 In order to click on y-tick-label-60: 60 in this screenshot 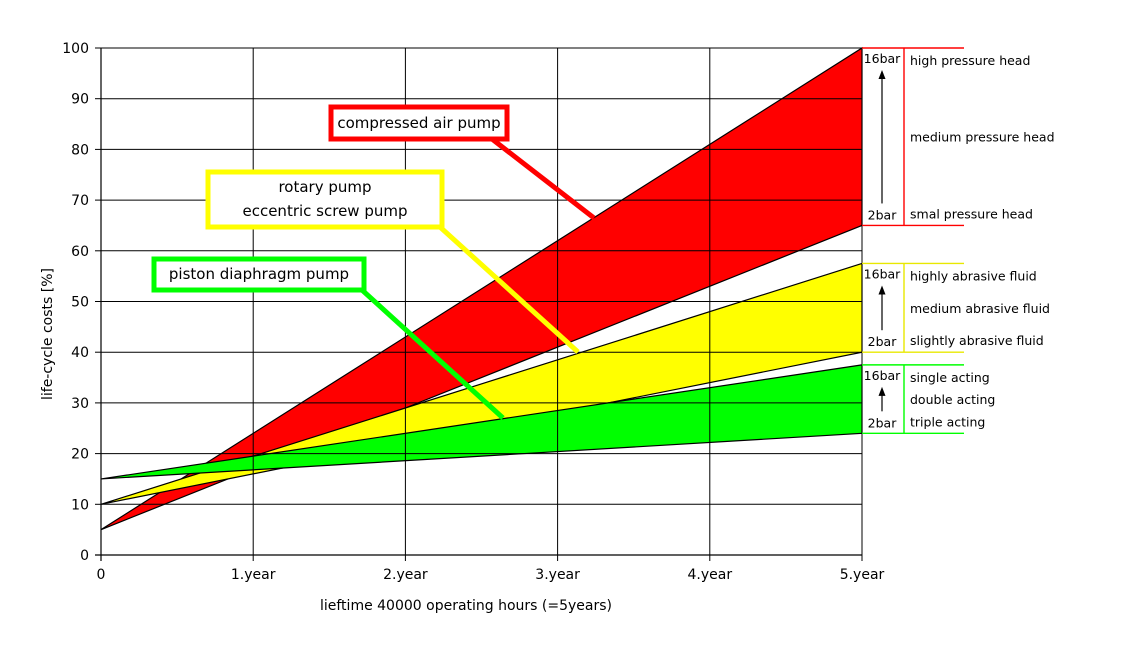, I will do `click(80, 252)`.